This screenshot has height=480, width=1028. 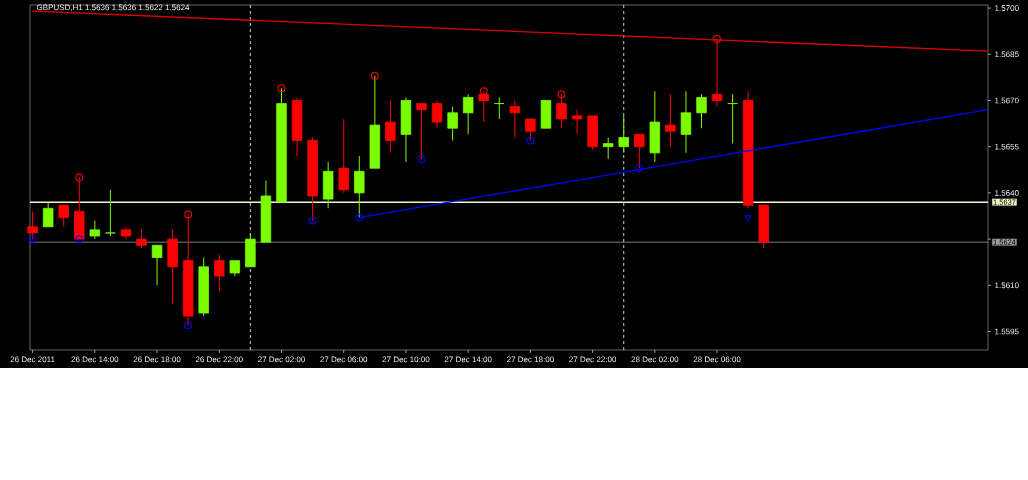 I want to click on x-tick-label: 26 Dec 22:00, so click(x=219, y=359).